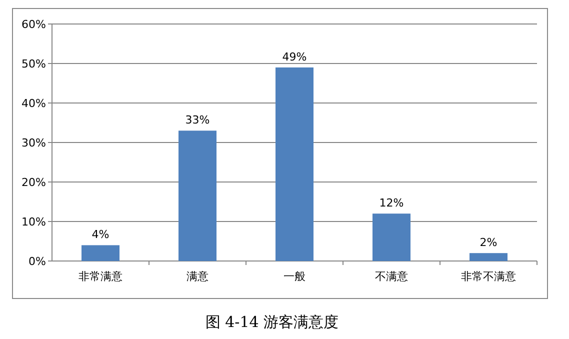 This screenshot has width=569, height=339. What do you see at coordinates (272, 322) in the screenshot?
I see `caption: 图 4-14 游客满意度` at bounding box center [272, 322].